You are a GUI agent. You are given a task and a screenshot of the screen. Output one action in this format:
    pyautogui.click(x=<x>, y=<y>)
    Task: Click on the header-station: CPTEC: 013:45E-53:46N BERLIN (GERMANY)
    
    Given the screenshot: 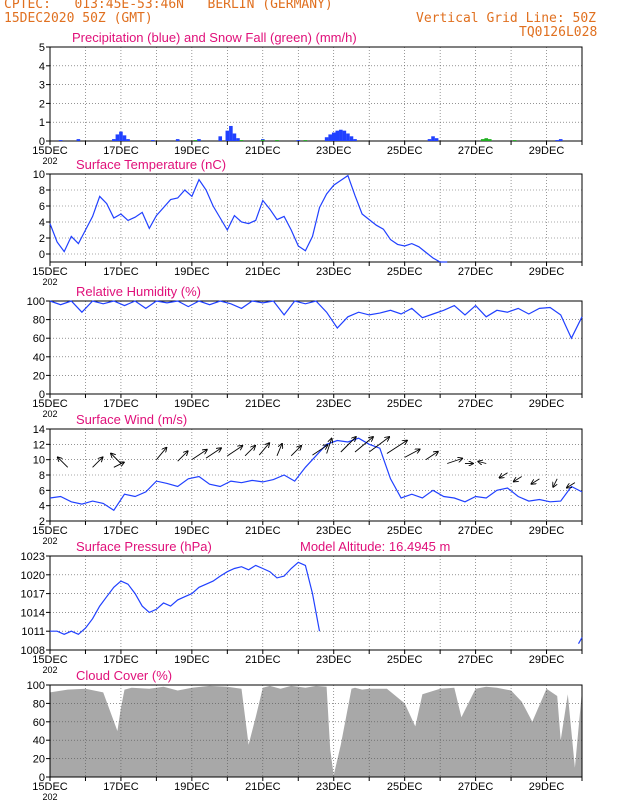 What is the action you would take?
    pyautogui.click(x=168, y=6)
    